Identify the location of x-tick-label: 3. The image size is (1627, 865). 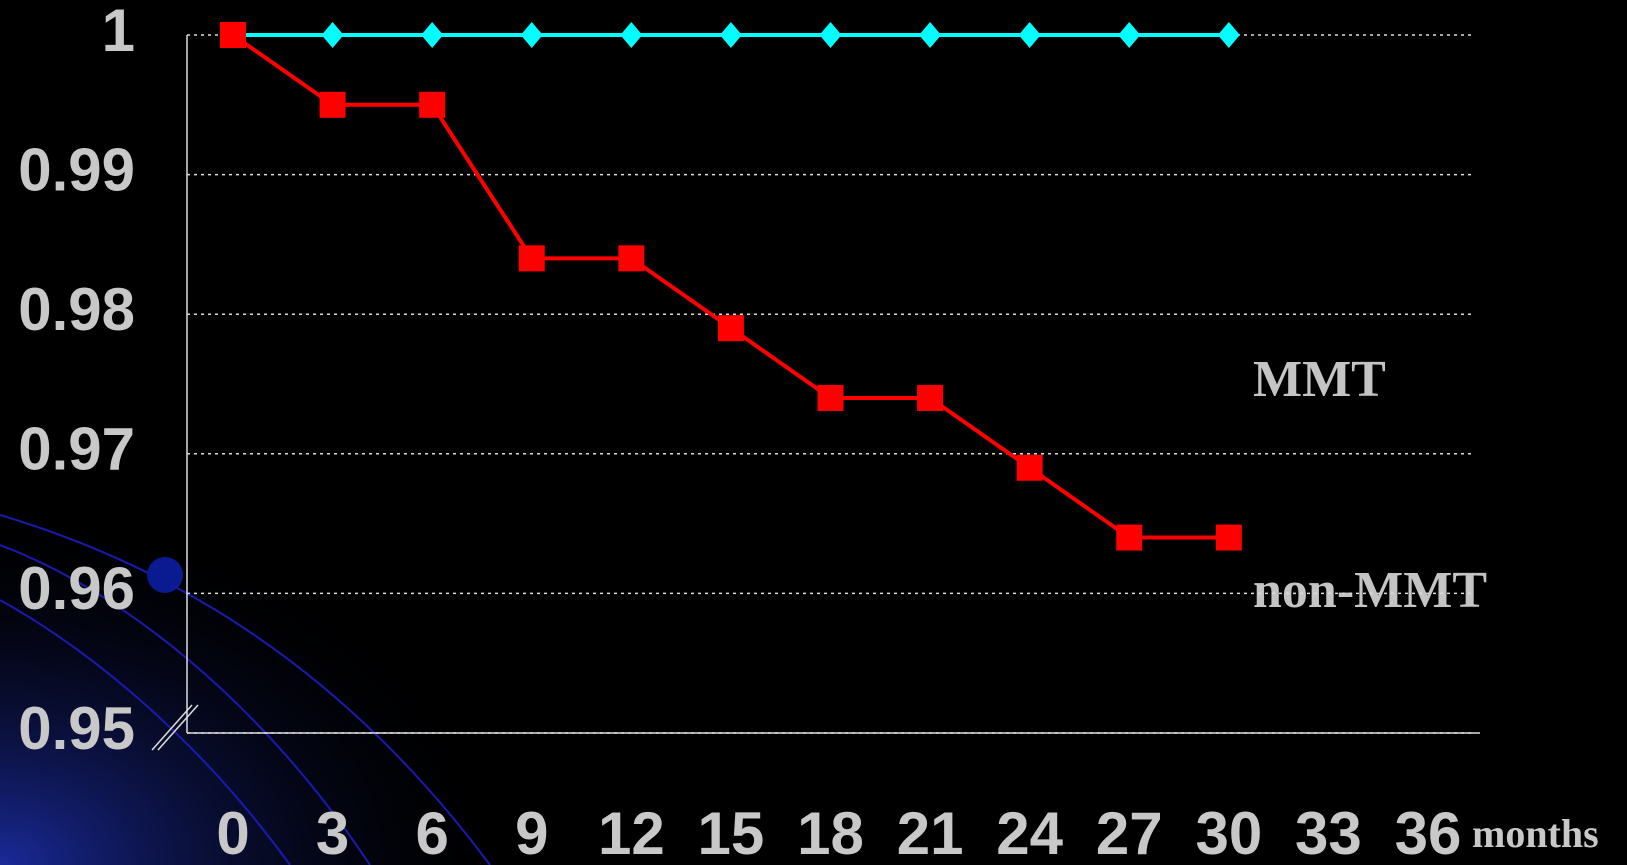
(332, 832).